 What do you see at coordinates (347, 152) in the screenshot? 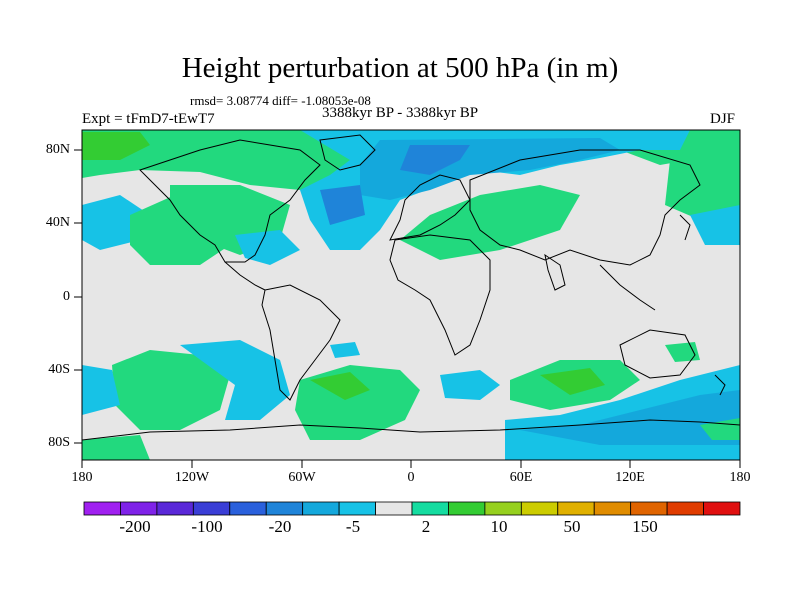
I see `coast-greenland` at bounding box center [347, 152].